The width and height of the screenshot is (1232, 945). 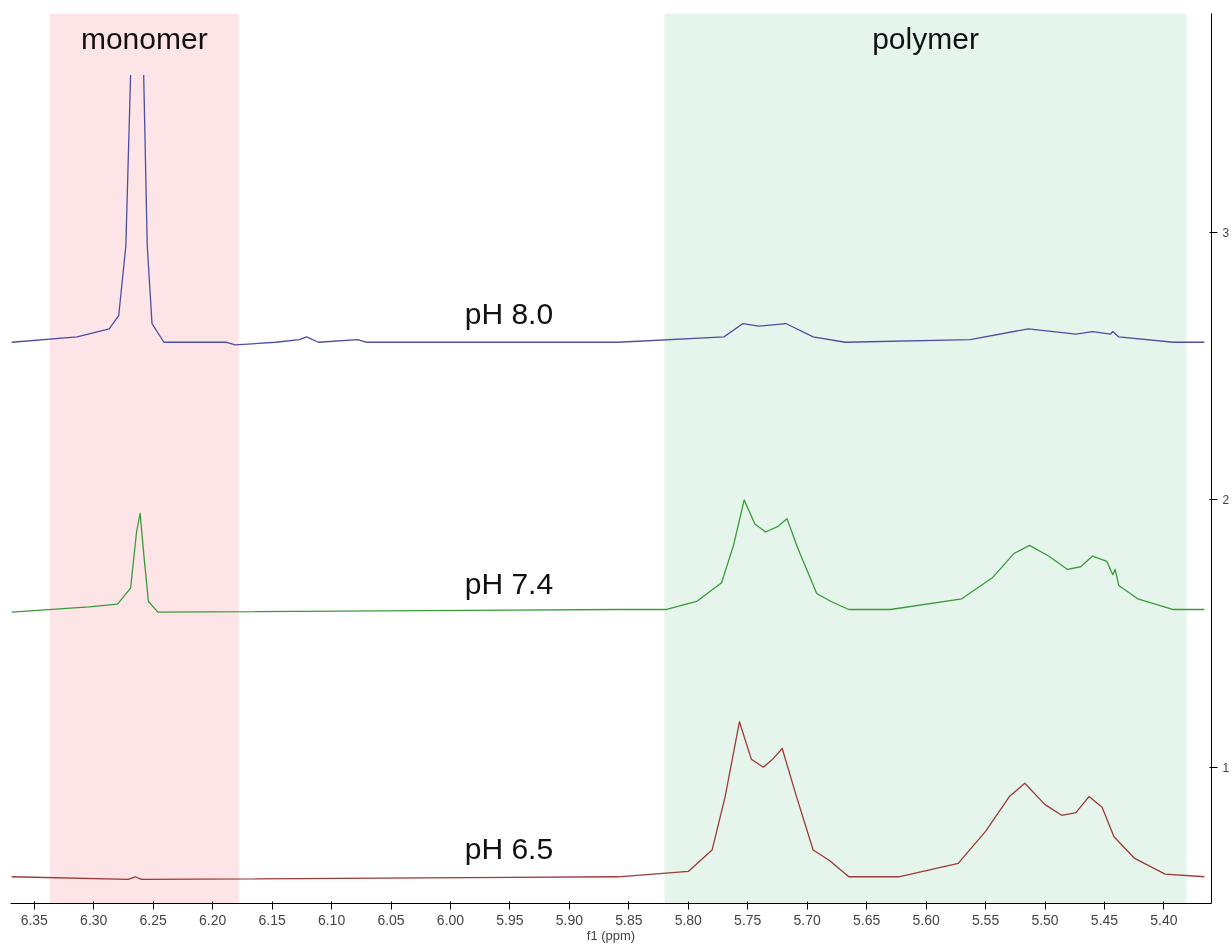 I want to click on x-tick-label: 6.25, so click(x=153, y=919).